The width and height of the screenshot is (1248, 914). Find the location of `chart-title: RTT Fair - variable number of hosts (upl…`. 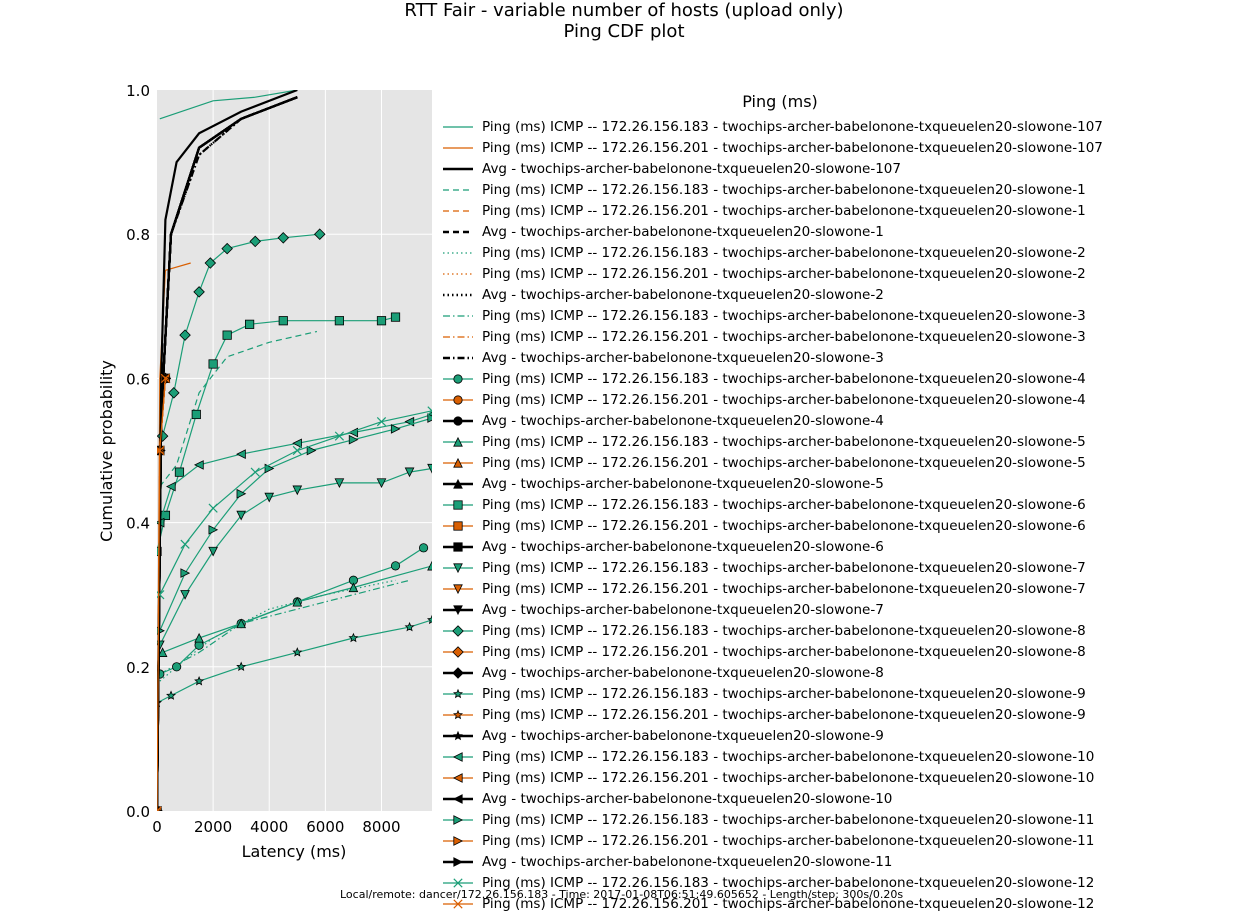

chart-title: RTT Fair - variable number of hosts (upl… is located at coordinates (623, 10).